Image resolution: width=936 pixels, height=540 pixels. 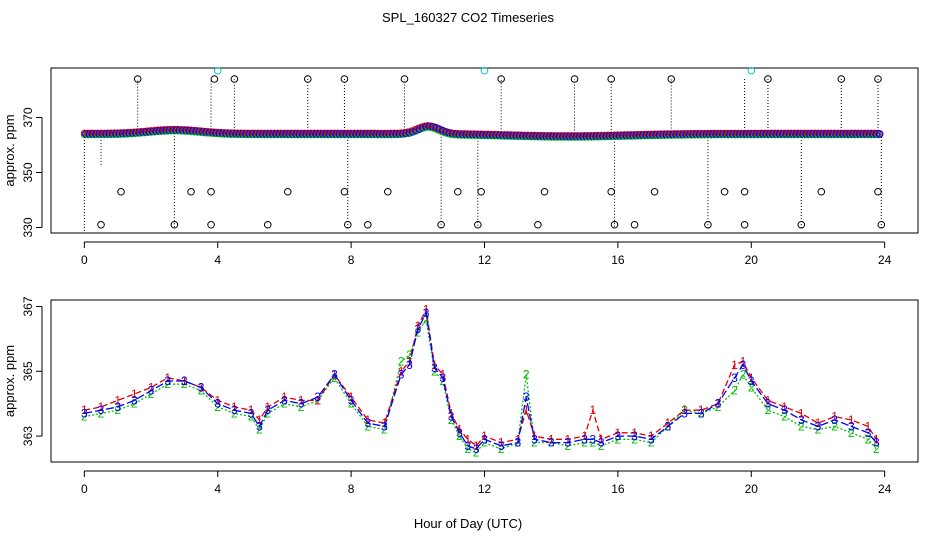 I want to click on y-axis-label: approx. ppm, so click(x=9, y=150).